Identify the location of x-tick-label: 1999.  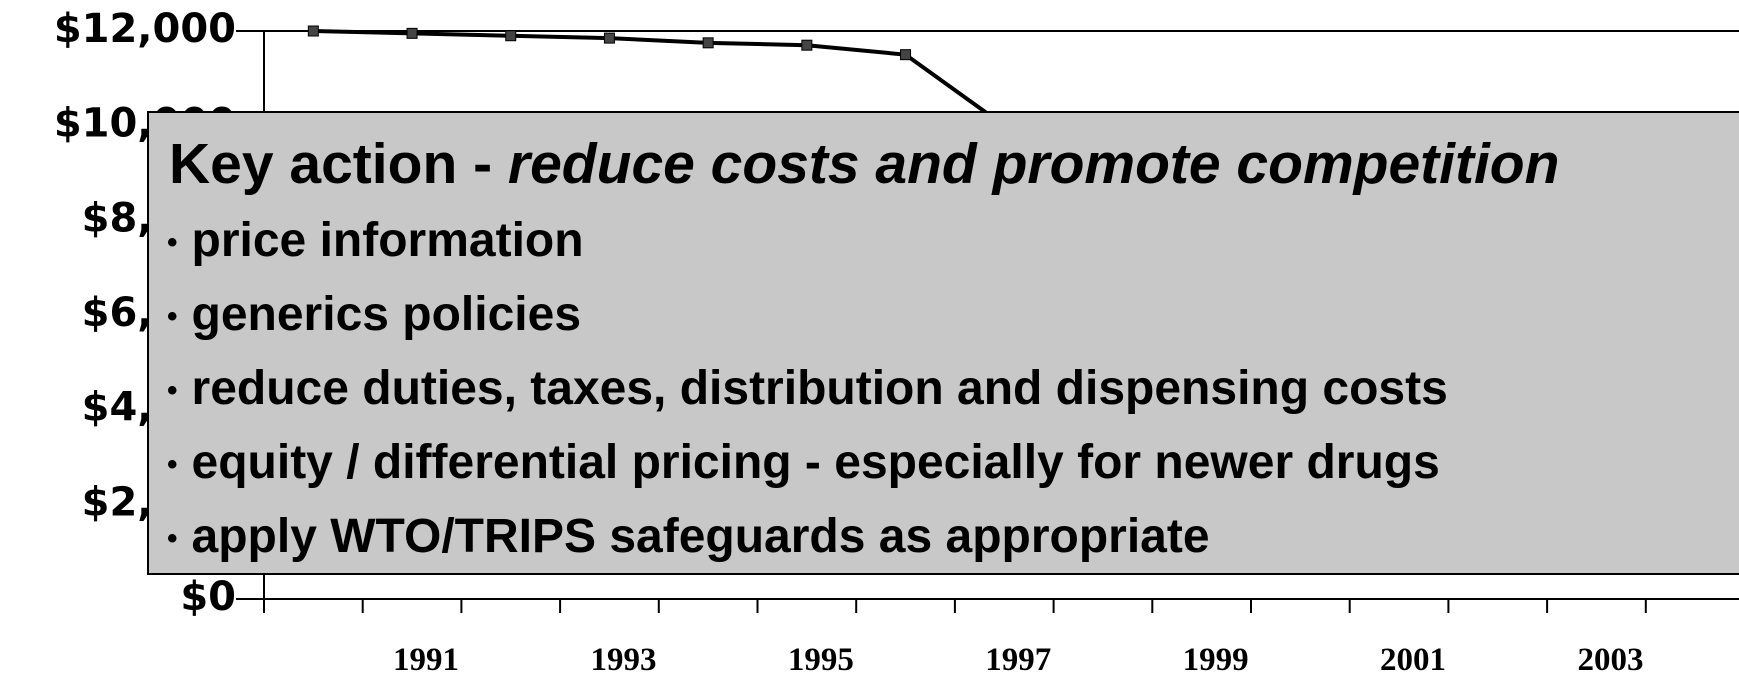
(1216, 658).